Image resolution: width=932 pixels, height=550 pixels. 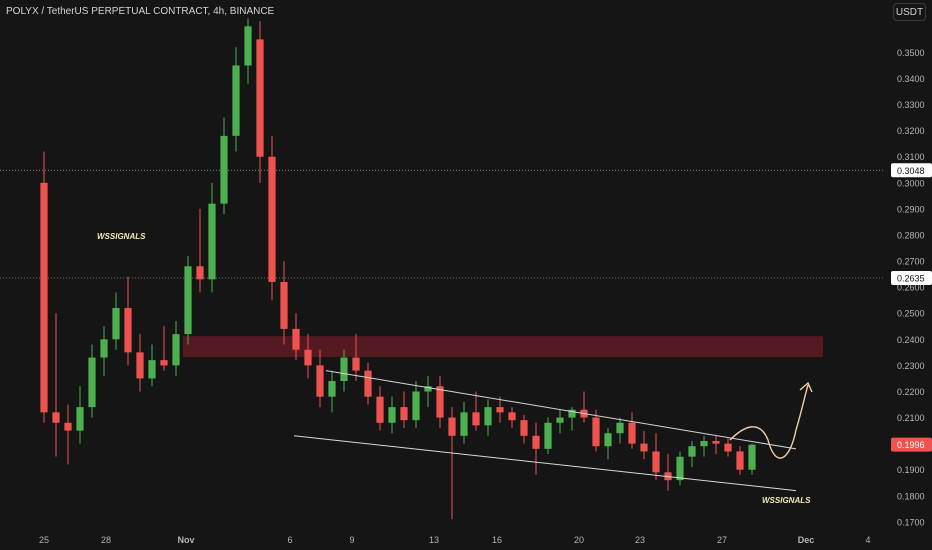 I want to click on current-price-label: 0.1996, so click(x=911, y=445).